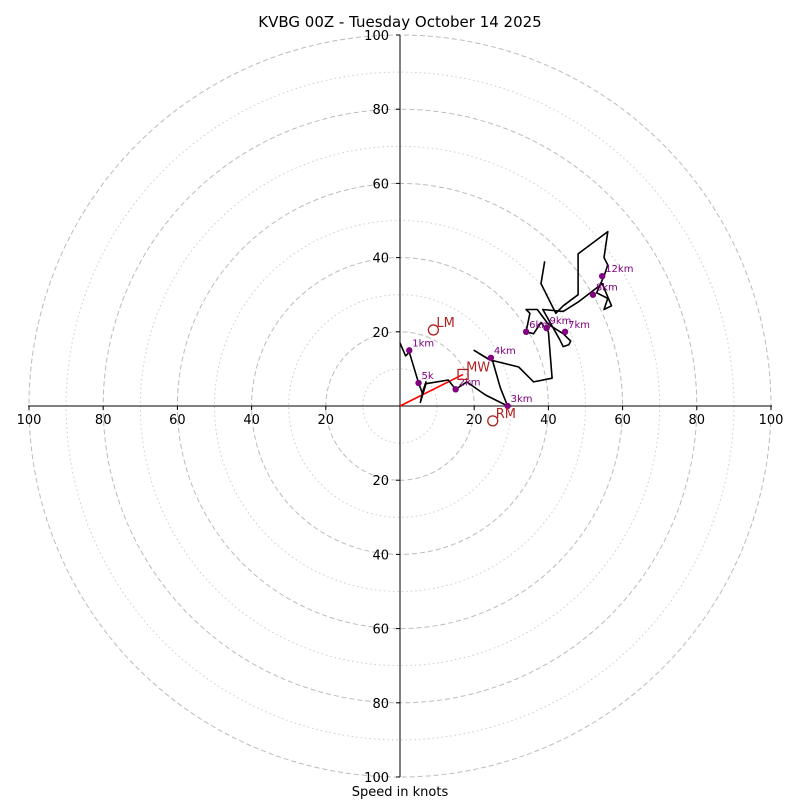 Image resolution: width=800 pixels, height=800 pixels. What do you see at coordinates (506, 414) in the screenshot?
I see `storm-motion-label: RM` at bounding box center [506, 414].